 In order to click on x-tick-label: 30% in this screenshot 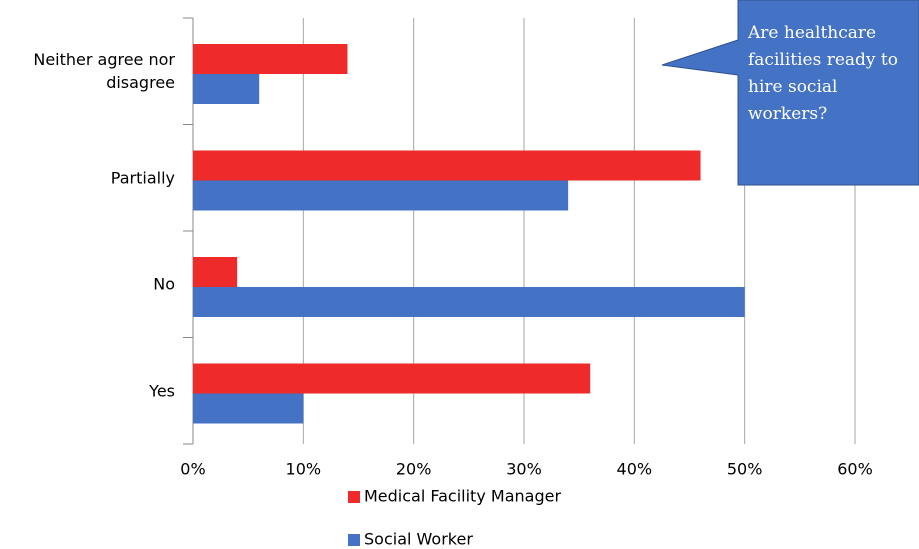, I will do `click(524, 469)`.